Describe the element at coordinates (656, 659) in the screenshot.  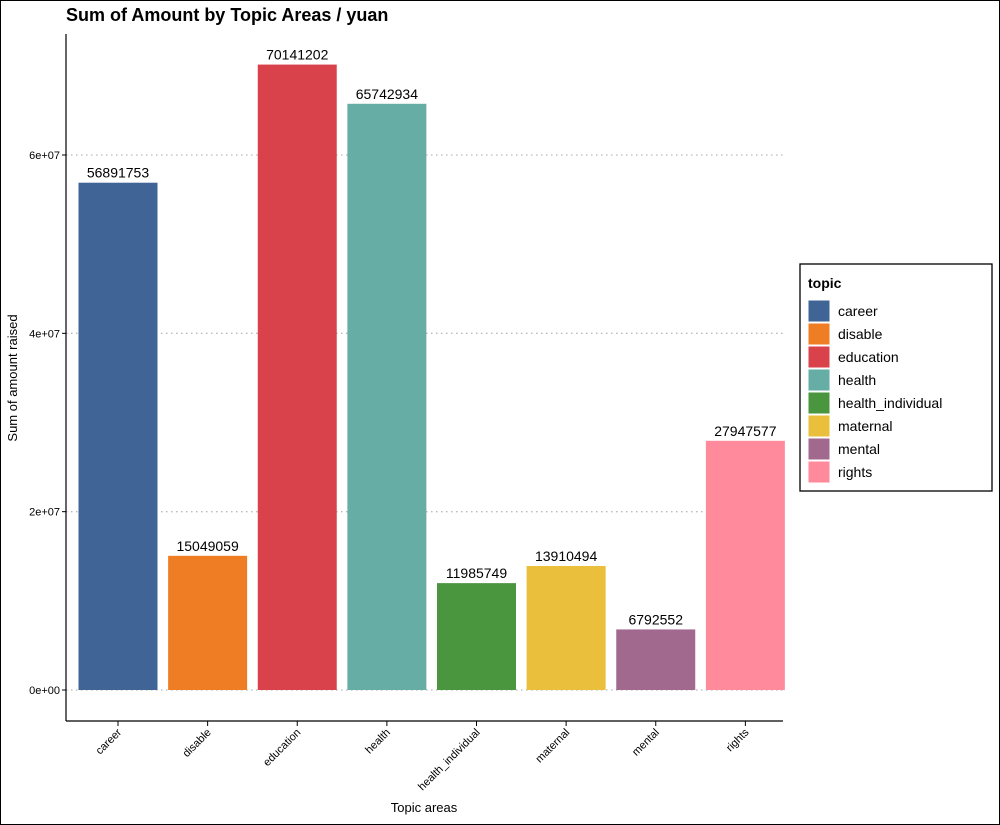
I see `bar-mental` at that location.